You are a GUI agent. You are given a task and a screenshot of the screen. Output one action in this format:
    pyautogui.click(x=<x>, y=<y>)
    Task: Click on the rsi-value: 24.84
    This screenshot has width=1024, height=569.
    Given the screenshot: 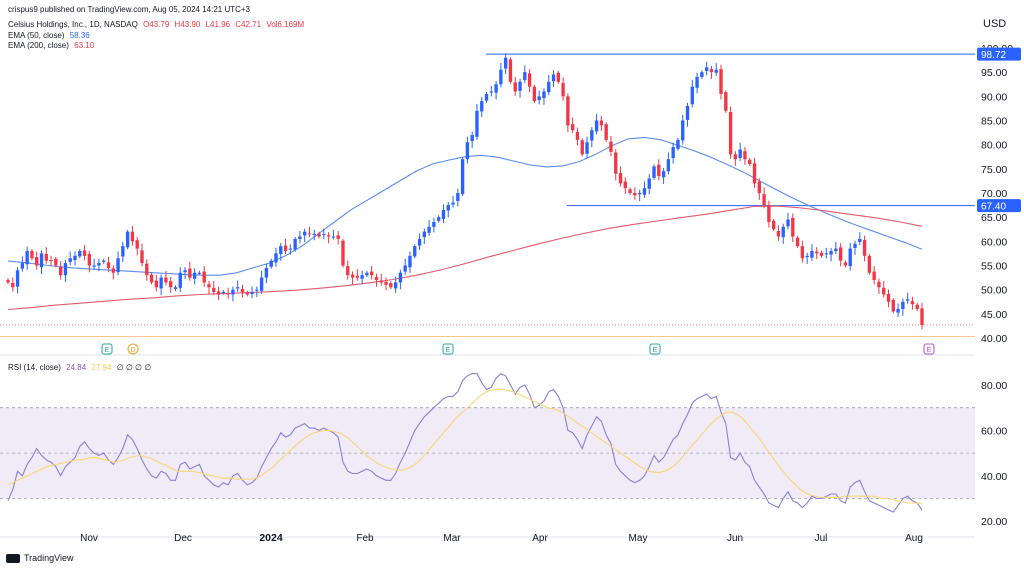 What is the action you would take?
    pyautogui.click(x=76, y=367)
    